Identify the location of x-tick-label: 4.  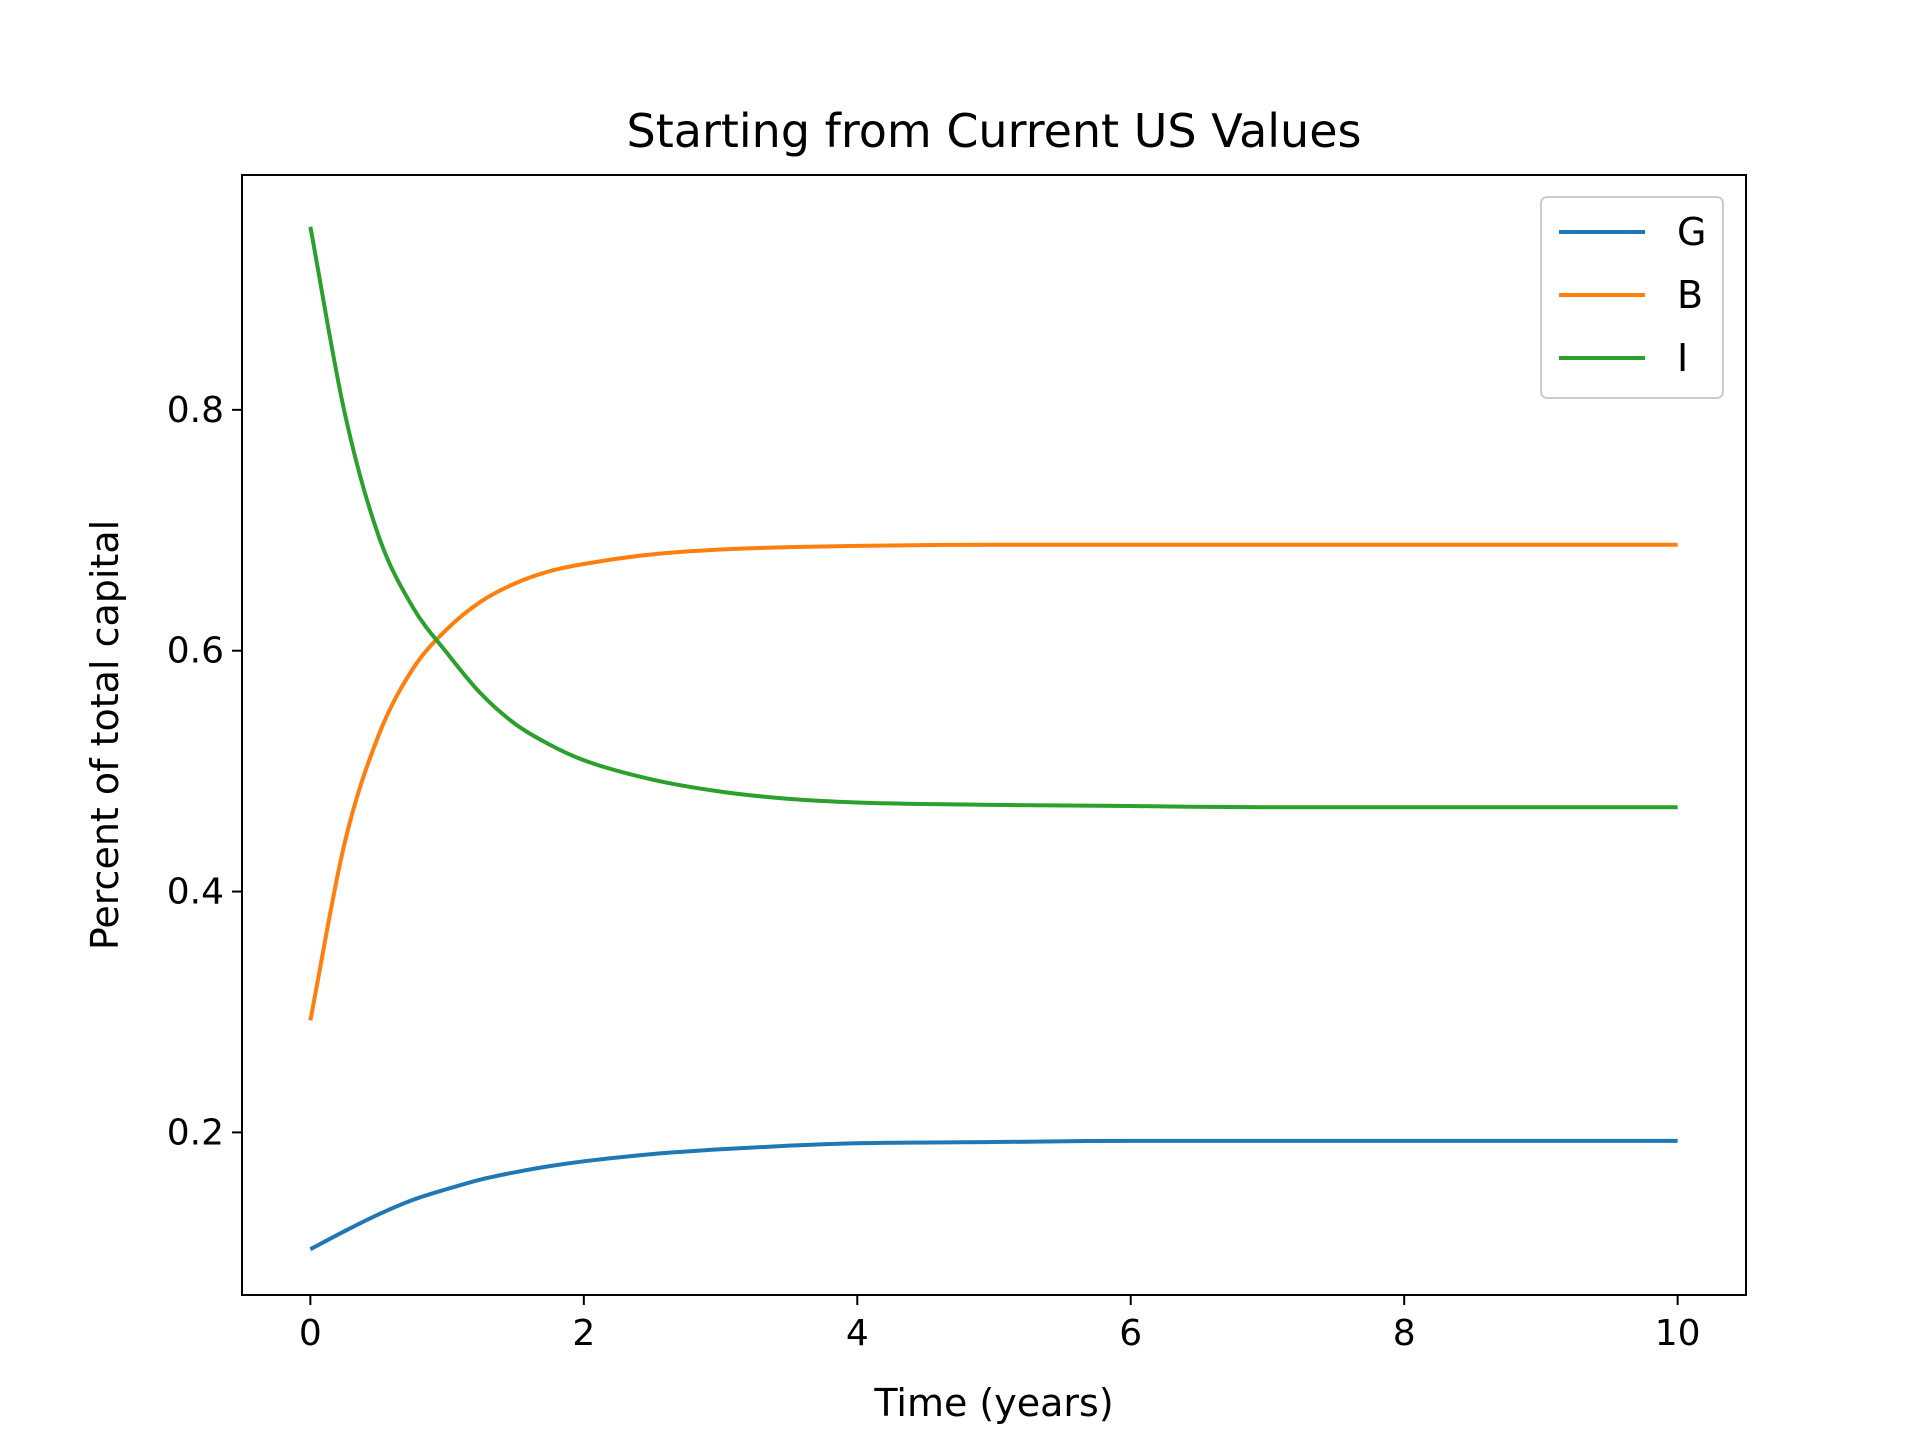
(857, 1333).